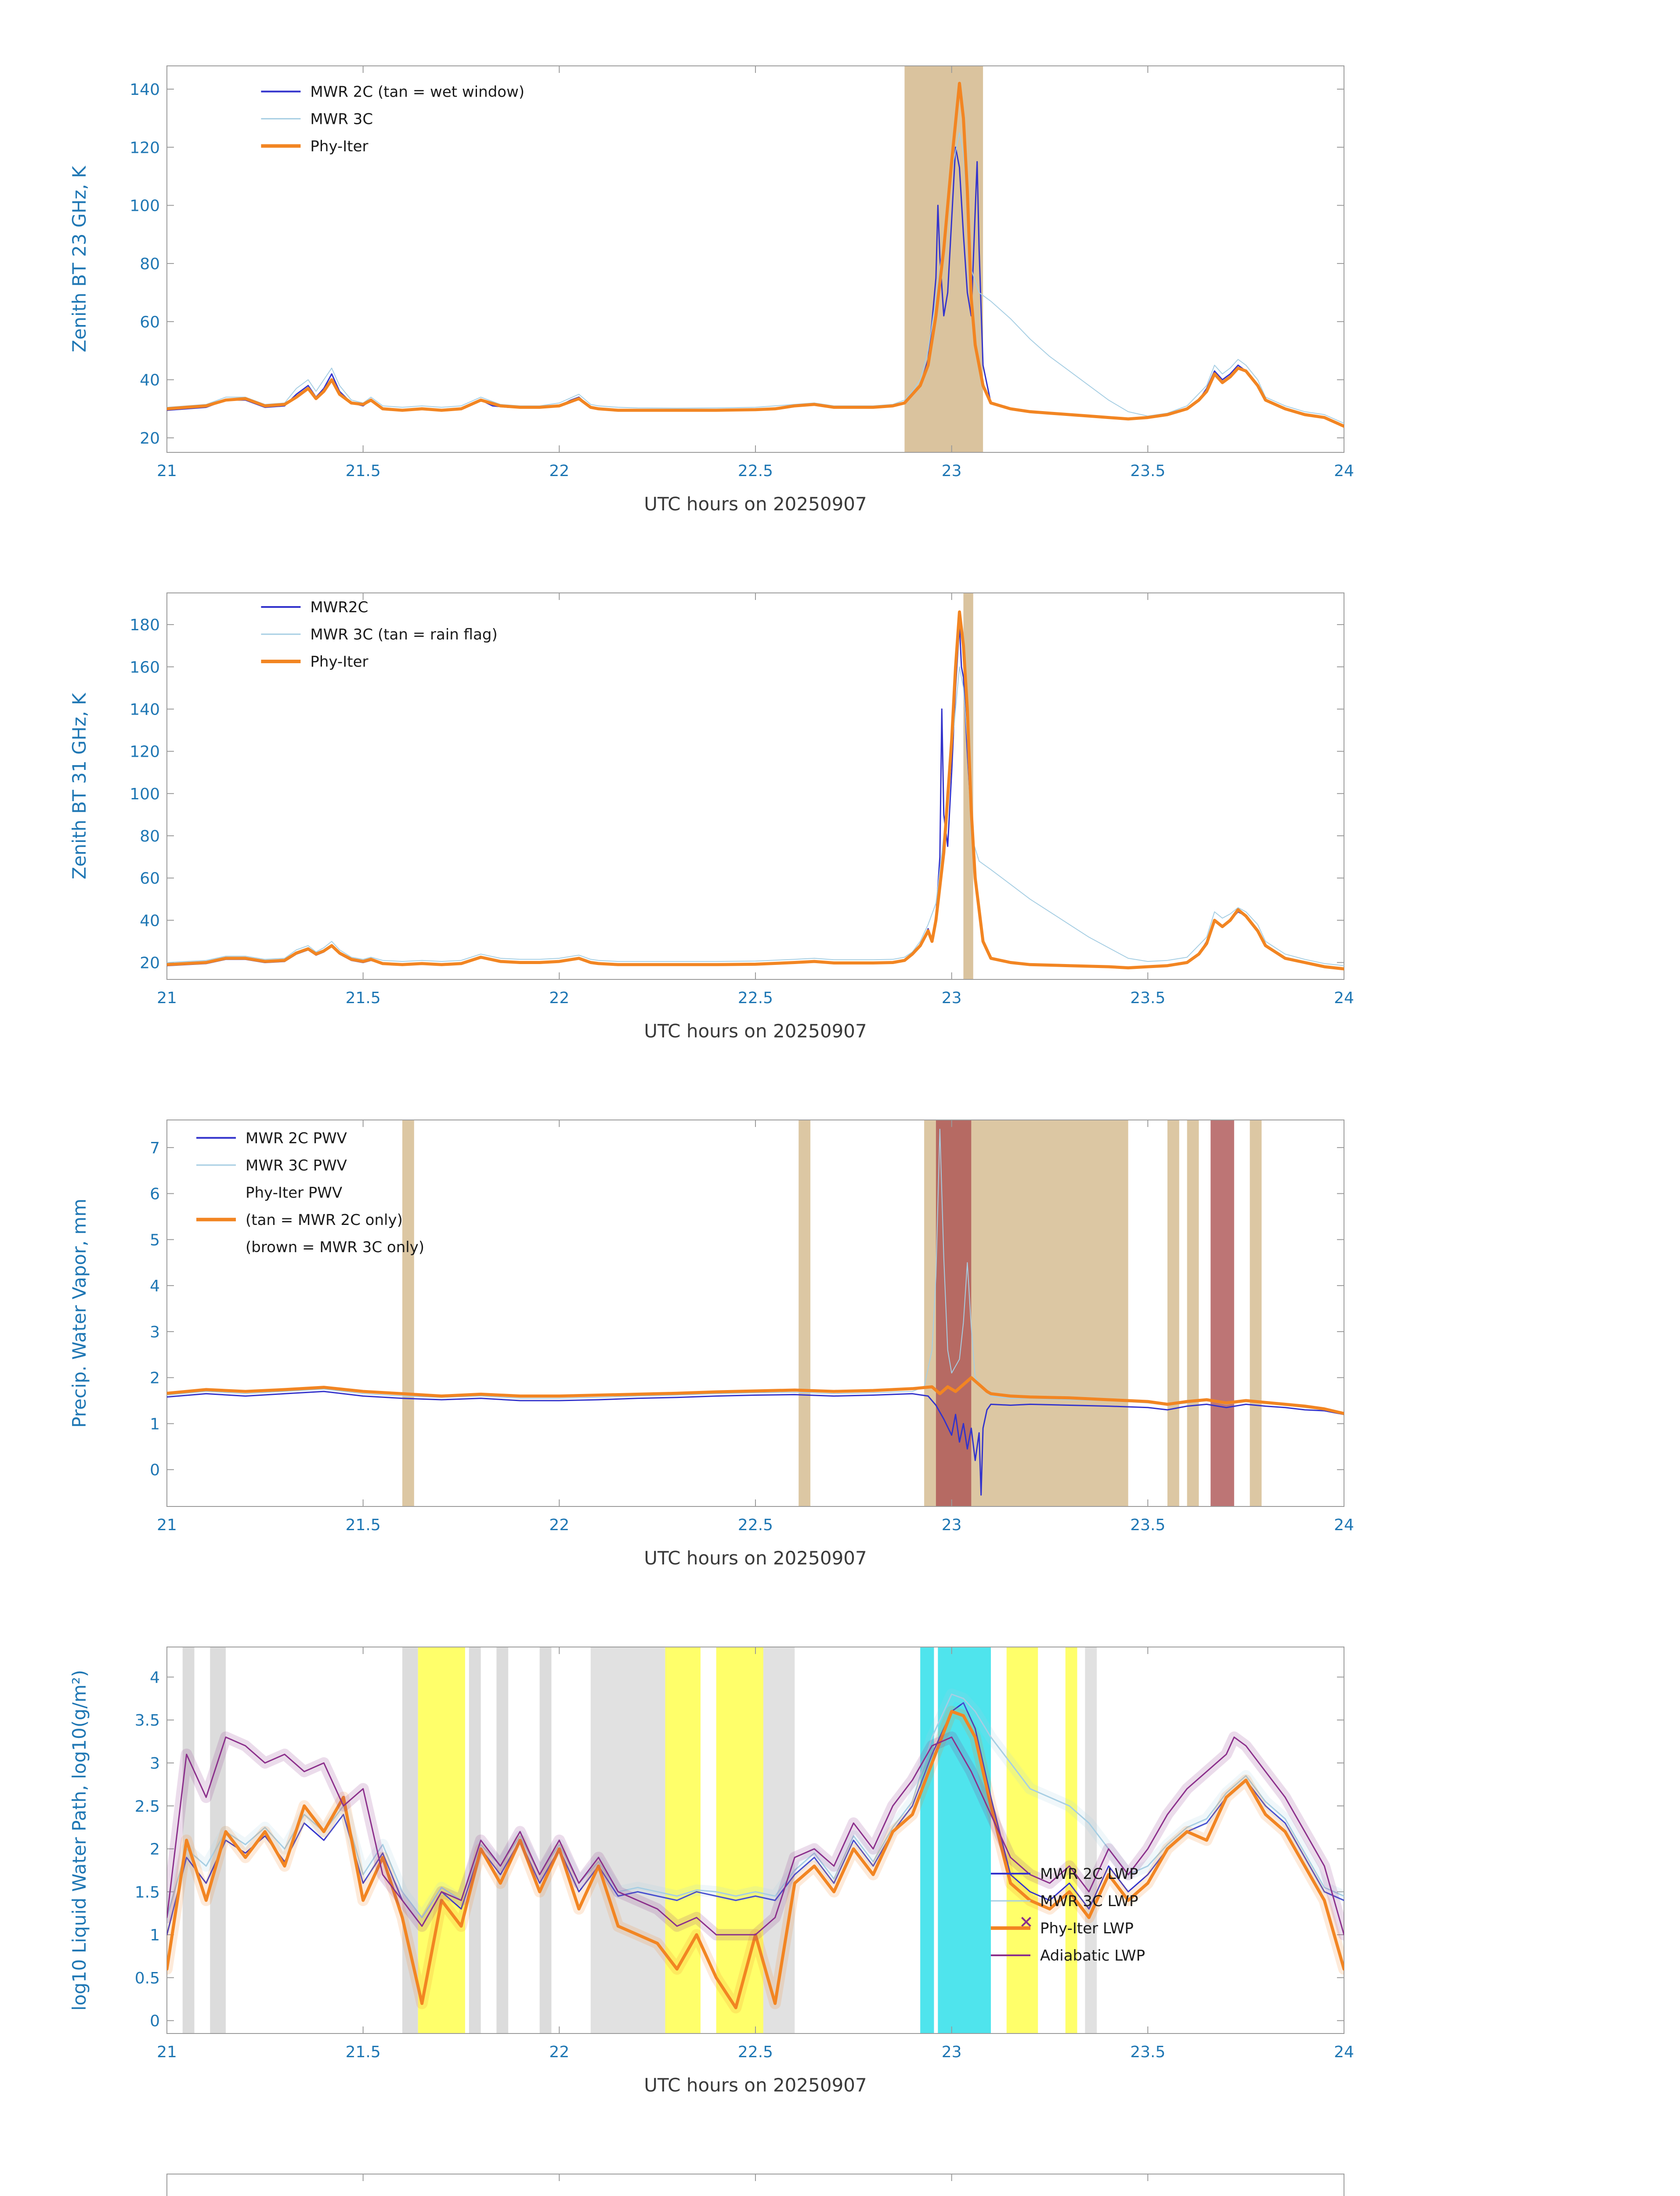  What do you see at coordinates (339, 607) in the screenshot?
I see `legend-label: MWR2C` at bounding box center [339, 607].